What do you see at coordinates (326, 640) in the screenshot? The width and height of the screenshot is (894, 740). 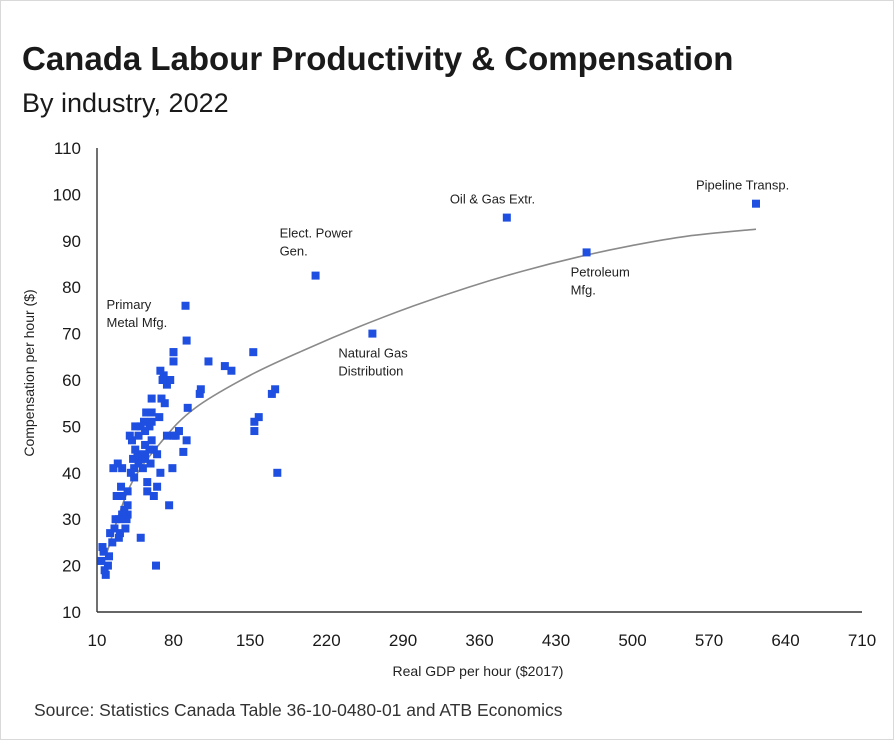 I see `x-tick-label: 220` at bounding box center [326, 640].